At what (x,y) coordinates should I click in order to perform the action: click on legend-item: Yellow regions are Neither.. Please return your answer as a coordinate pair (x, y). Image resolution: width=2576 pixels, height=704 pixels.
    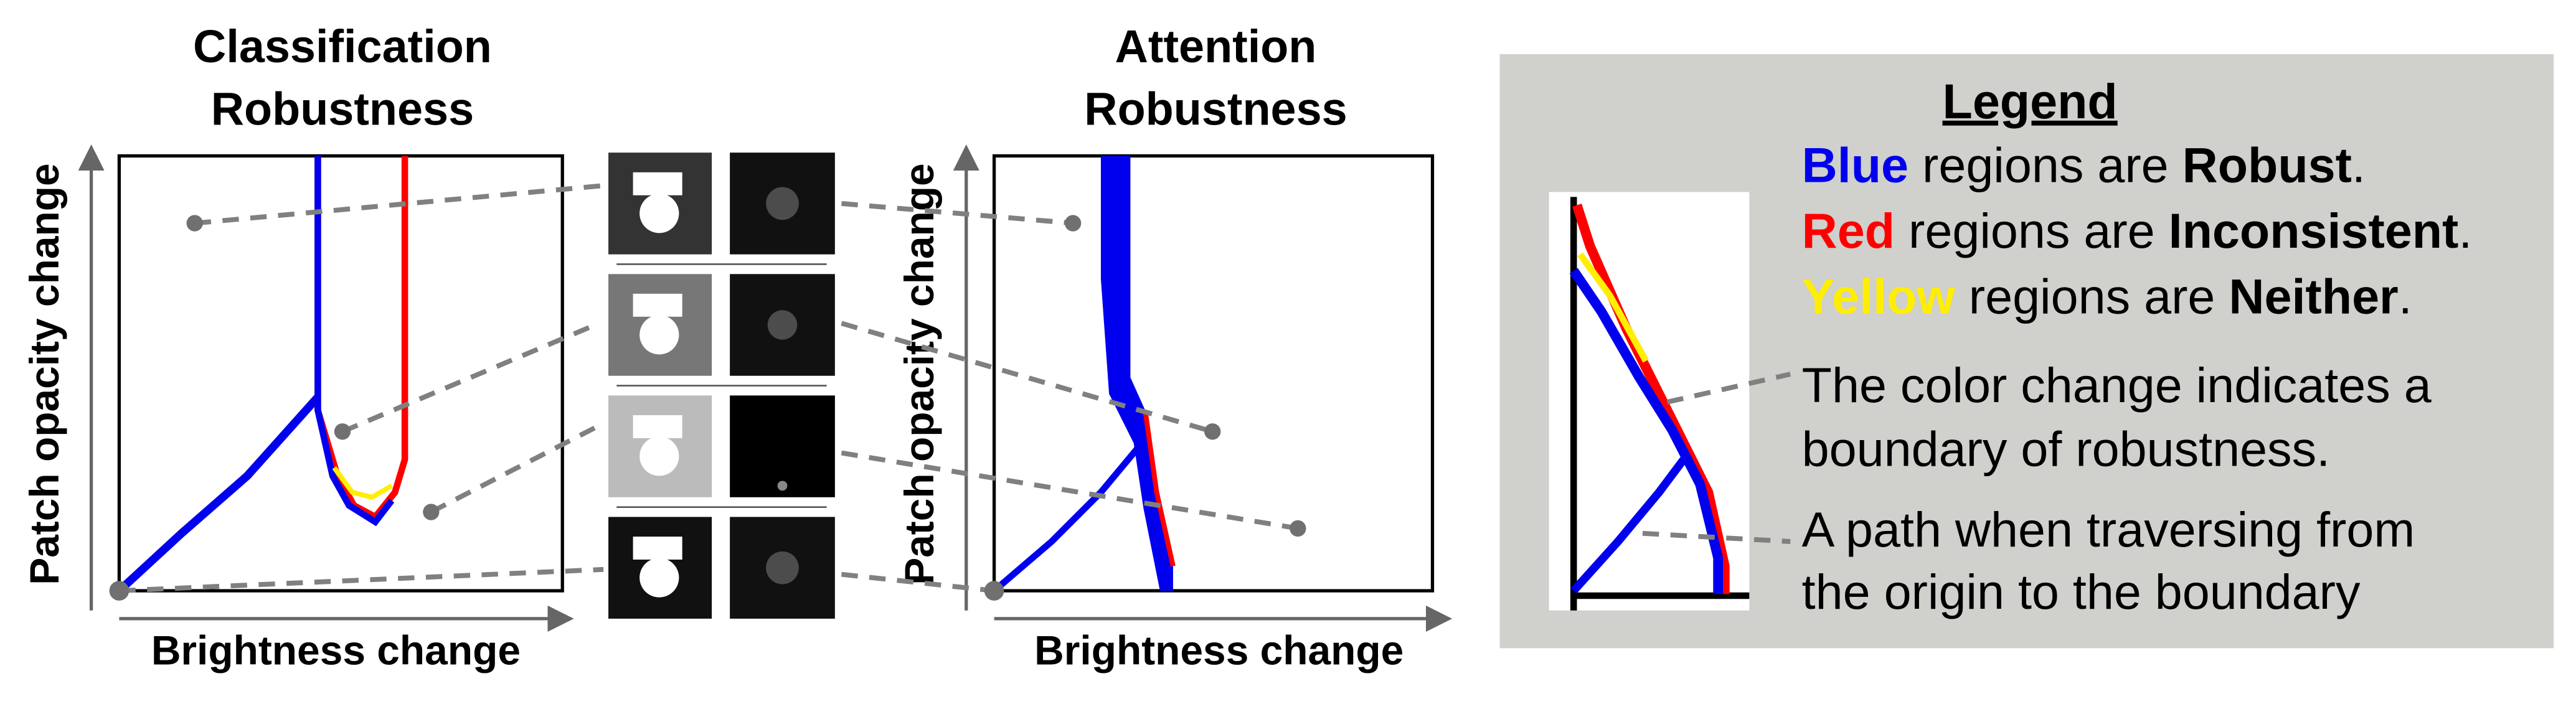
    Looking at the image, I should click on (2107, 296).